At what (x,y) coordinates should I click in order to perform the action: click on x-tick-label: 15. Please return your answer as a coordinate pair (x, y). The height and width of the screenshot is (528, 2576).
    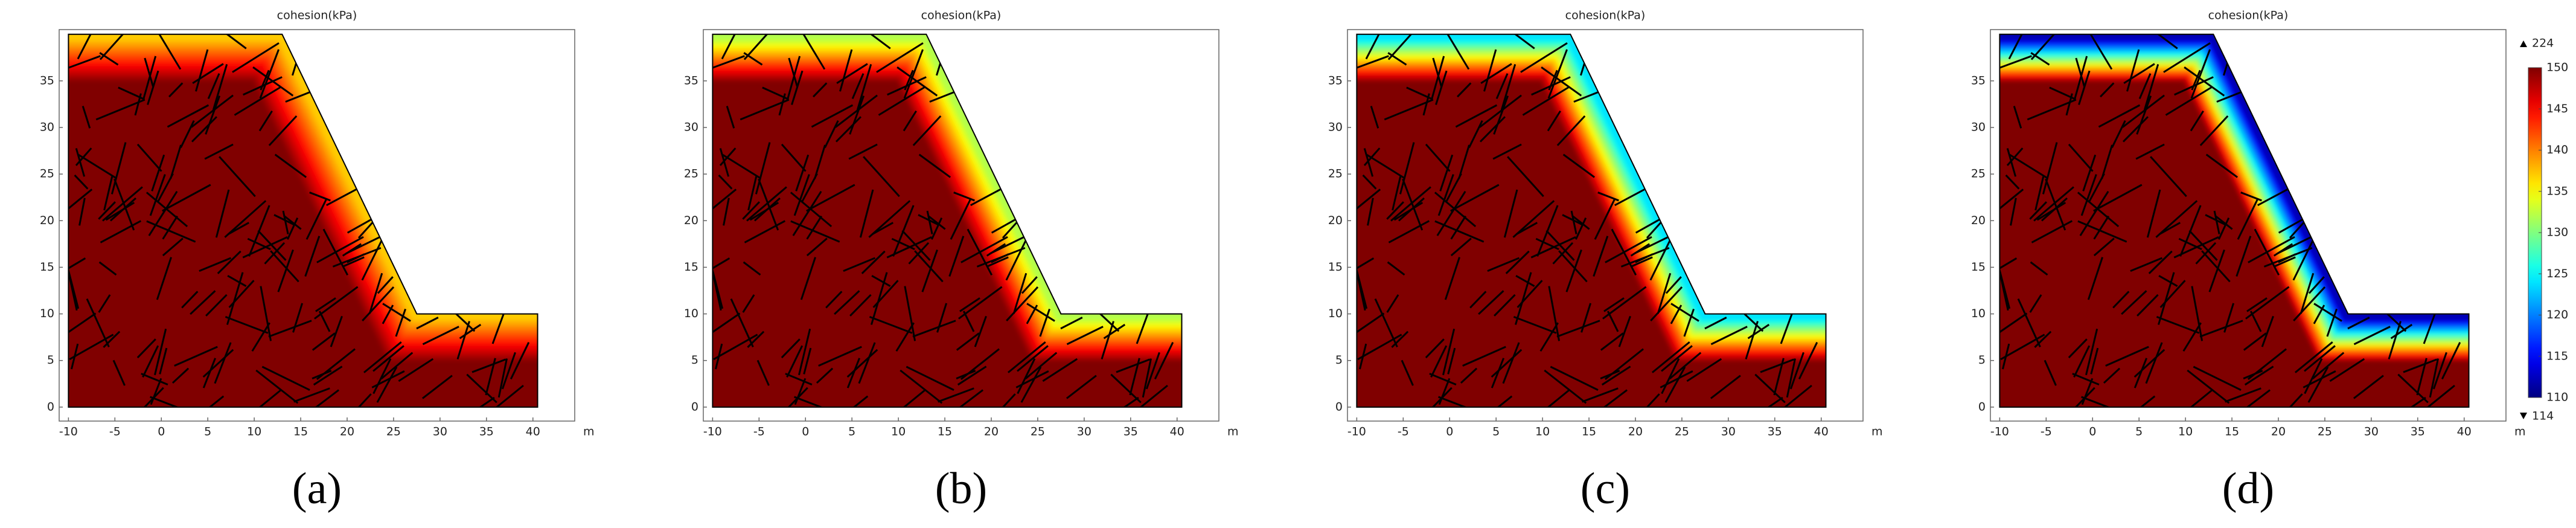
    Looking at the image, I should click on (945, 432).